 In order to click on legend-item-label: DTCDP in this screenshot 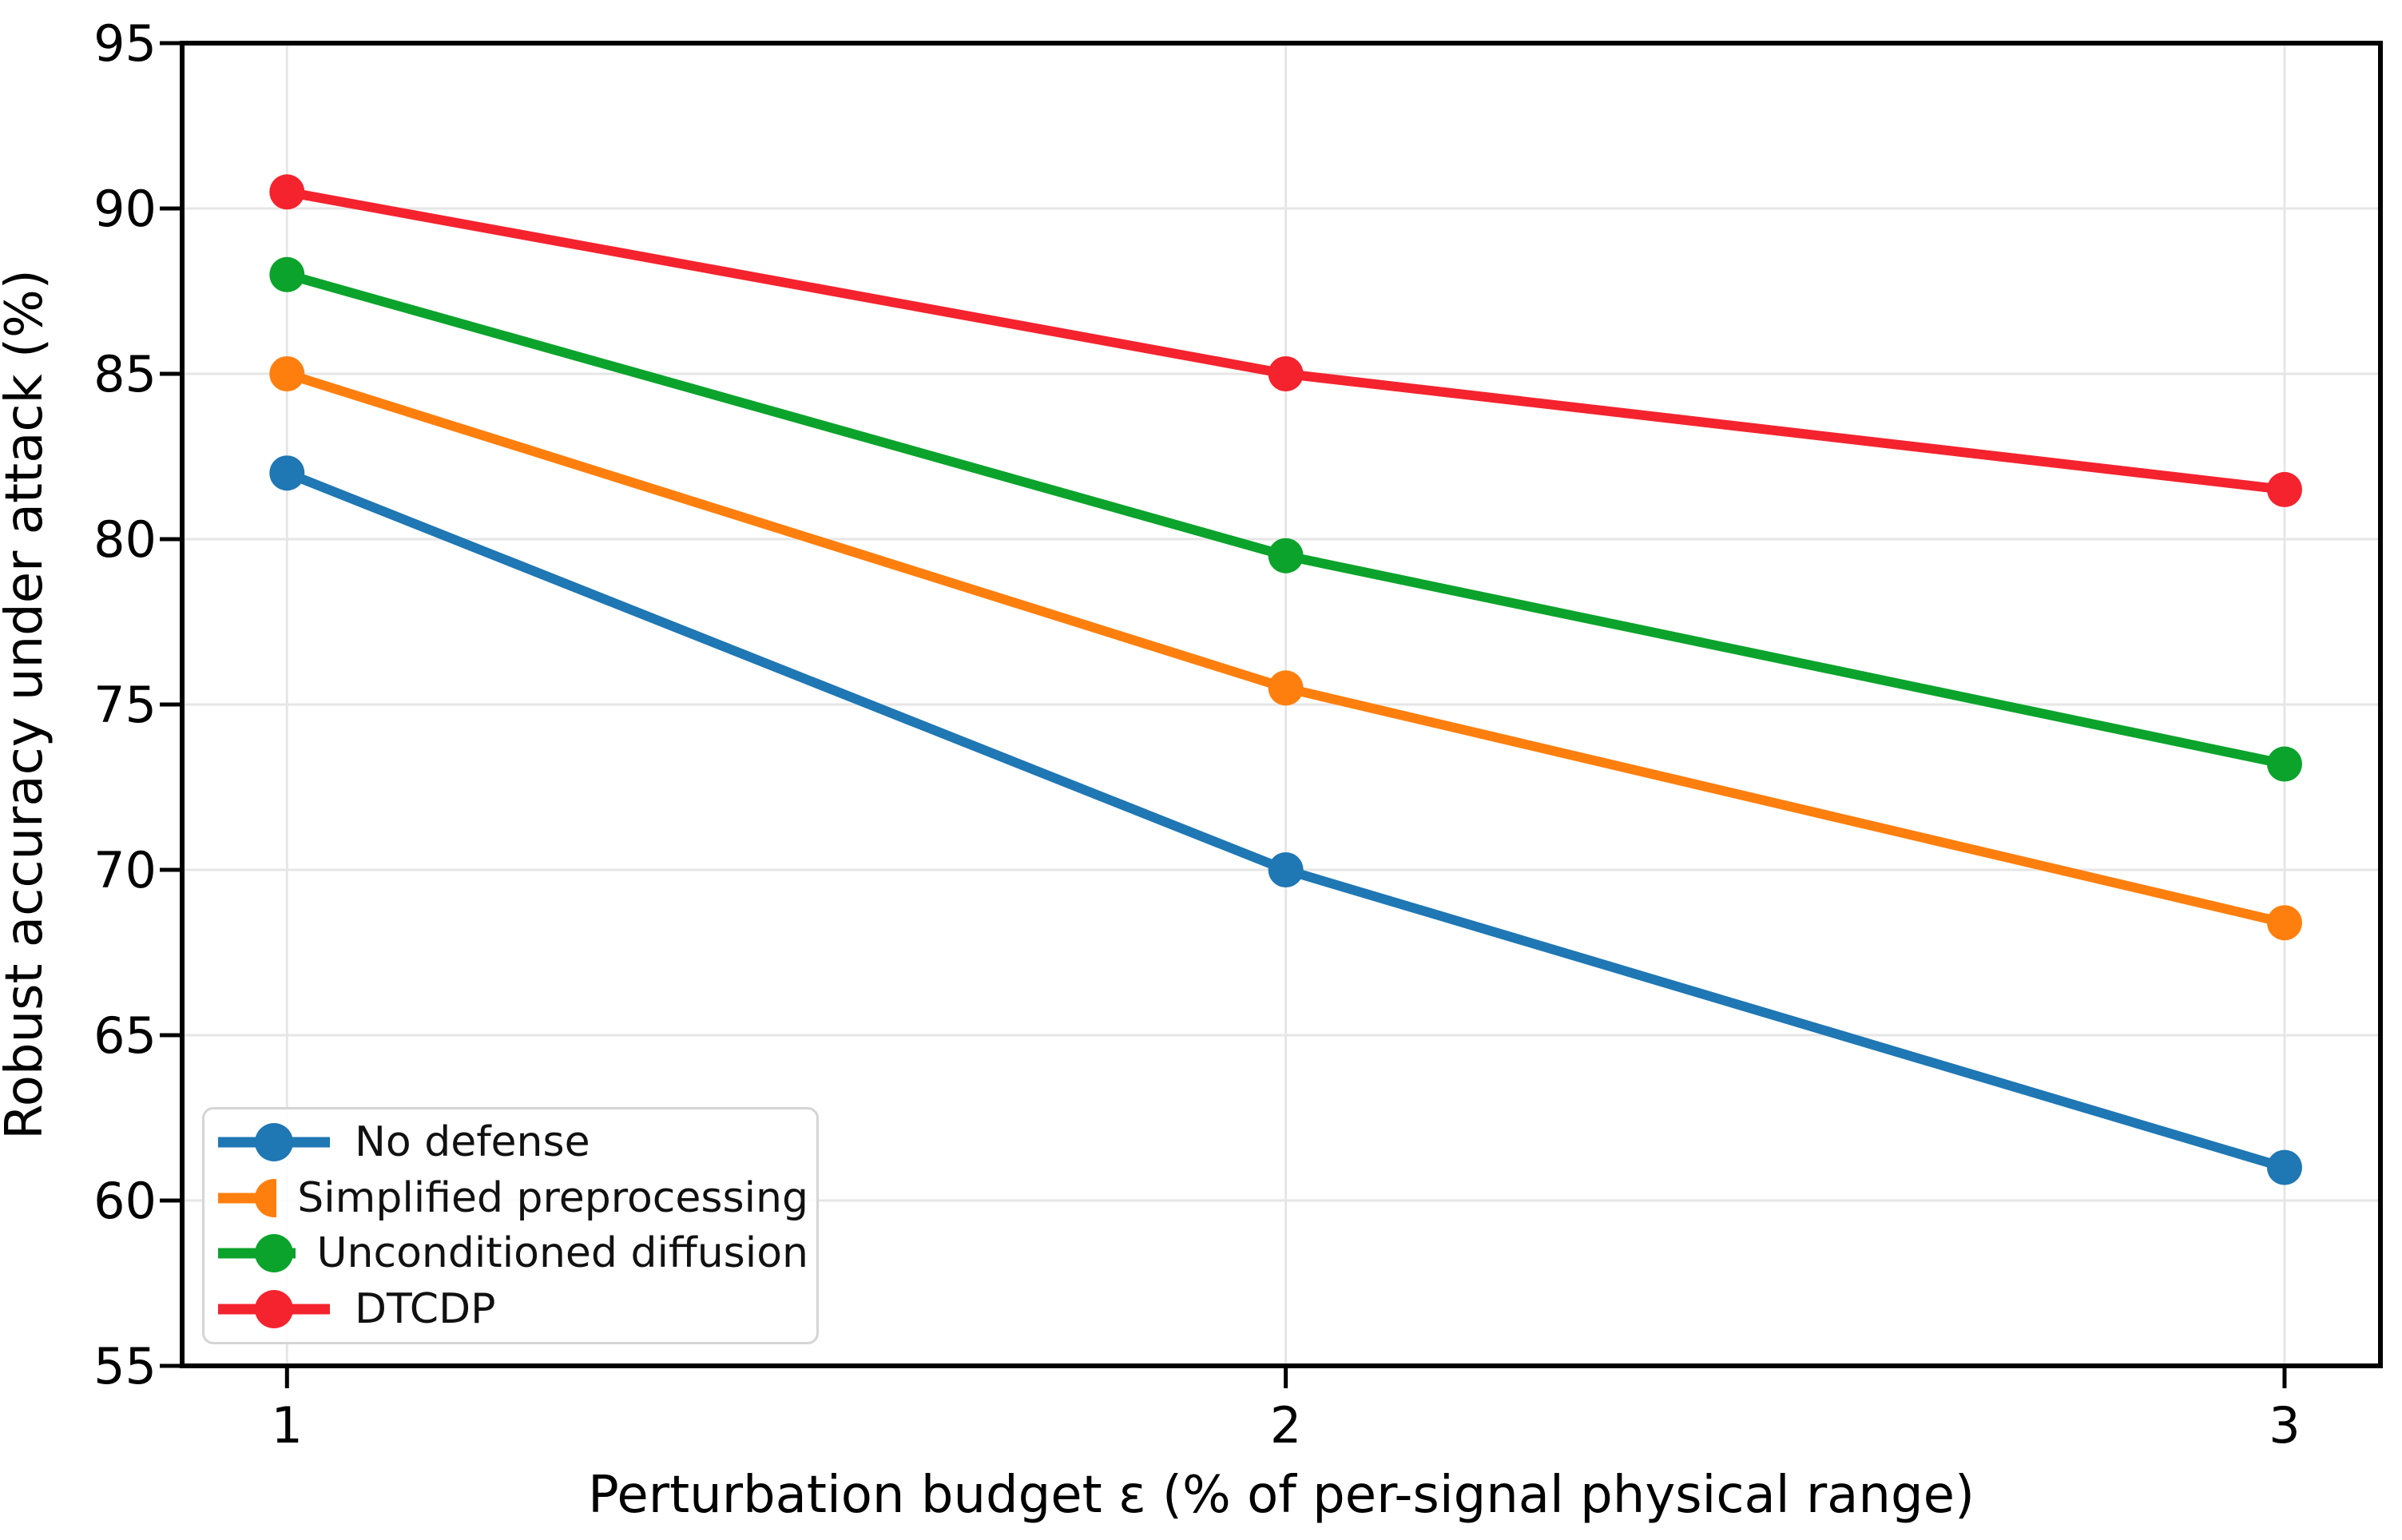, I will do `click(425, 1309)`.